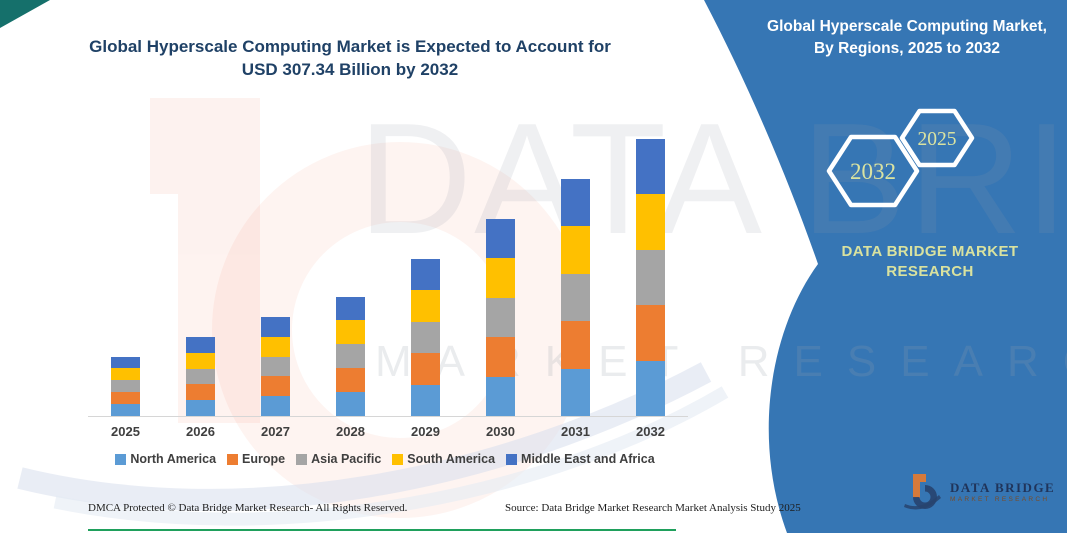 The image size is (1067, 533). I want to click on bar-stack-2030, so click(500, 317).